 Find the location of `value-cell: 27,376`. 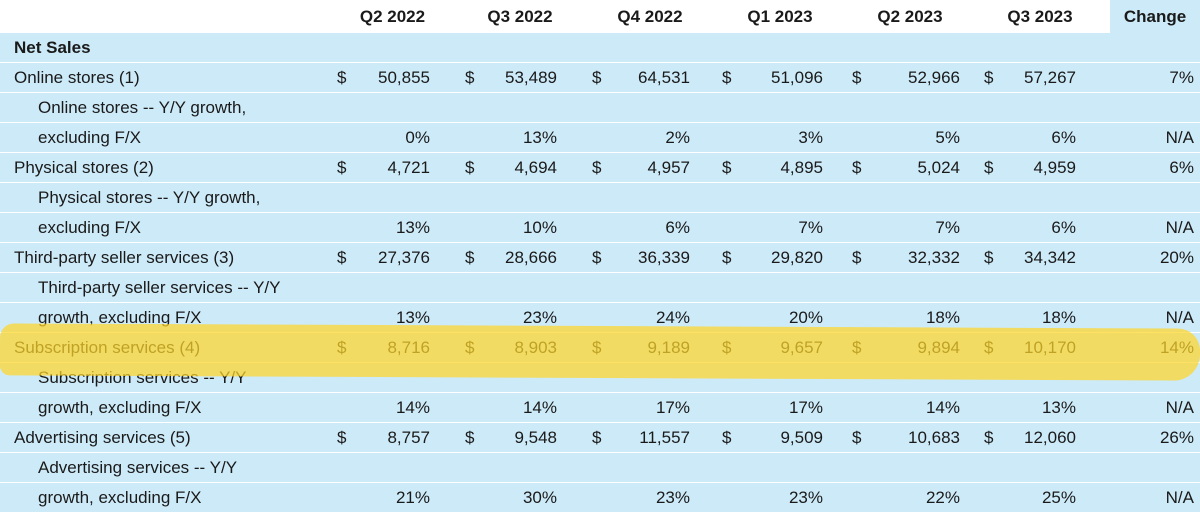

value-cell: 27,376 is located at coordinates (404, 257).